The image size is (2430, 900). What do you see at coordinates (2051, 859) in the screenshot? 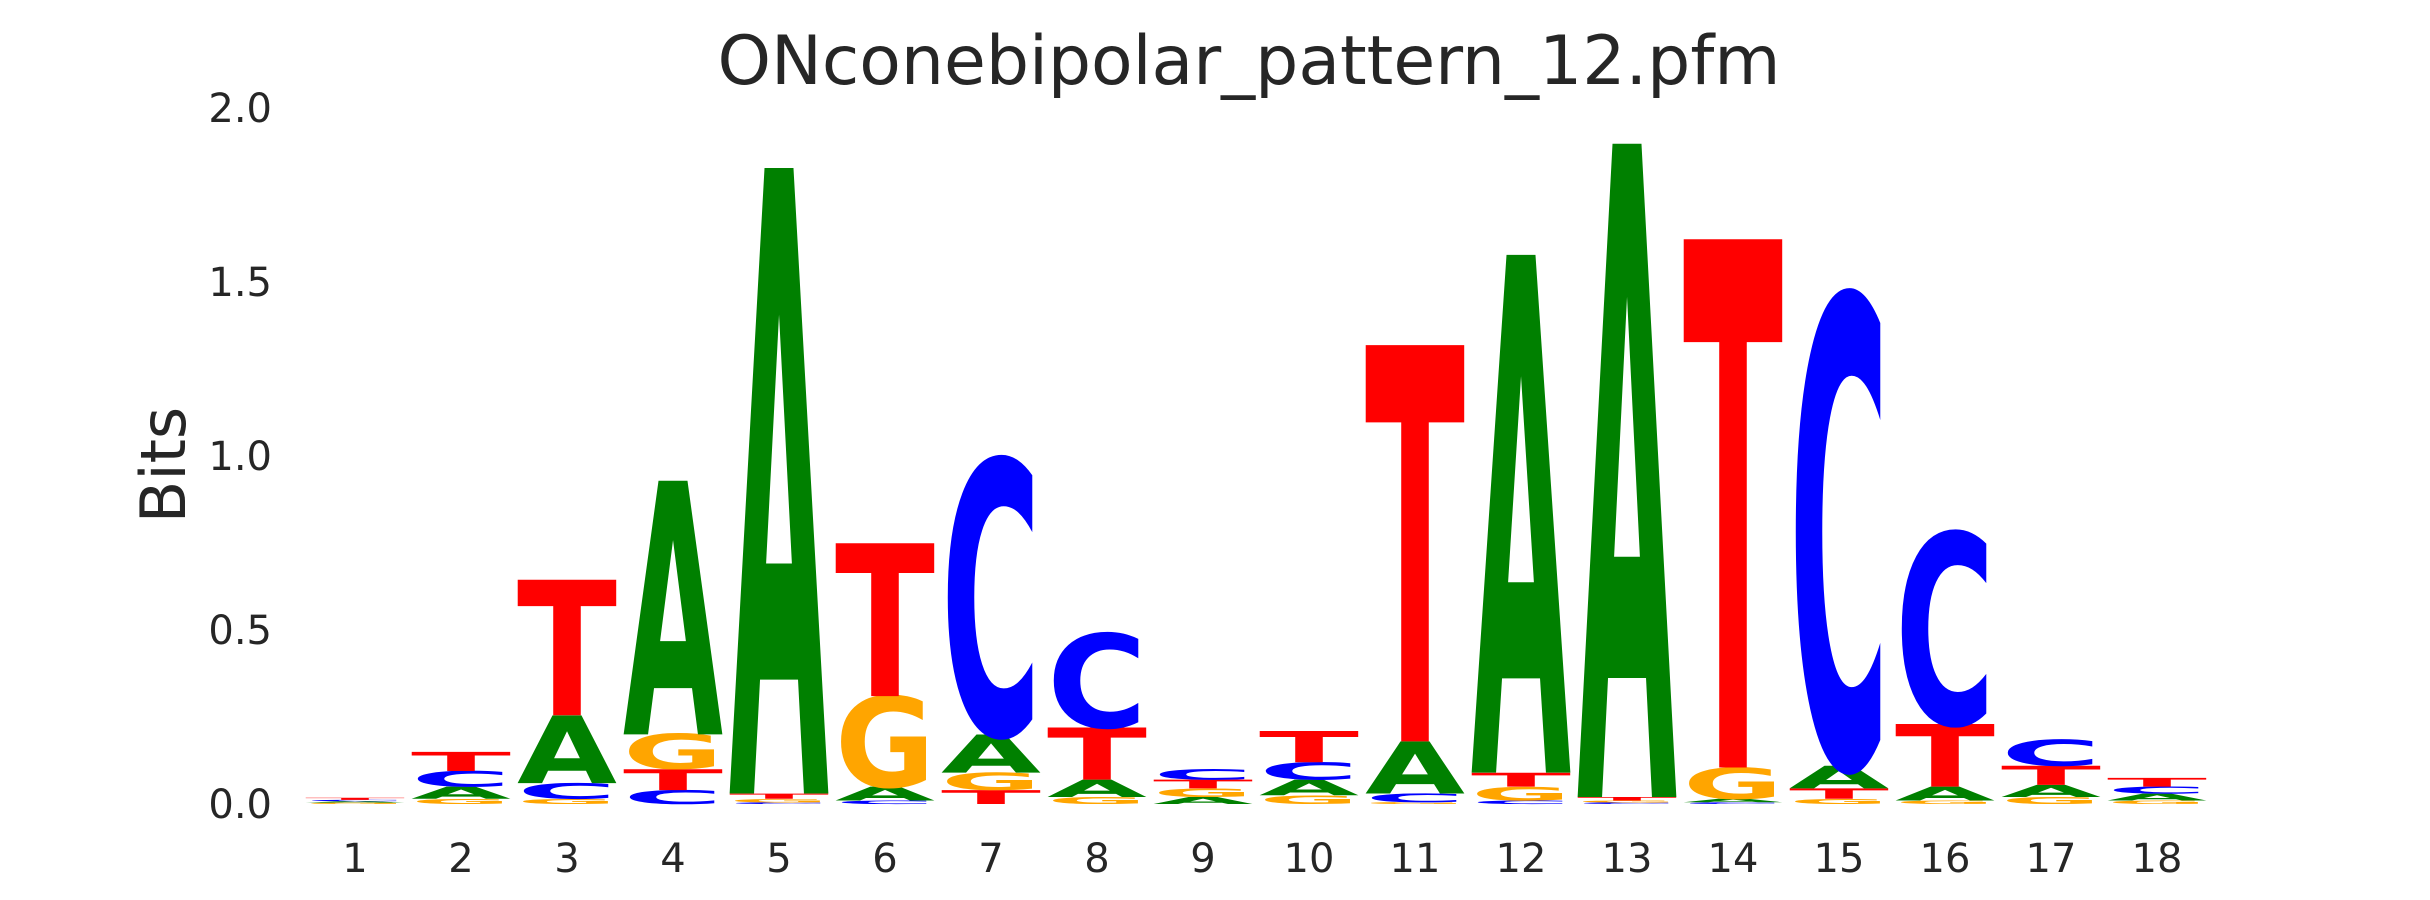
I see `x-tick-label: 17` at bounding box center [2051, 859].